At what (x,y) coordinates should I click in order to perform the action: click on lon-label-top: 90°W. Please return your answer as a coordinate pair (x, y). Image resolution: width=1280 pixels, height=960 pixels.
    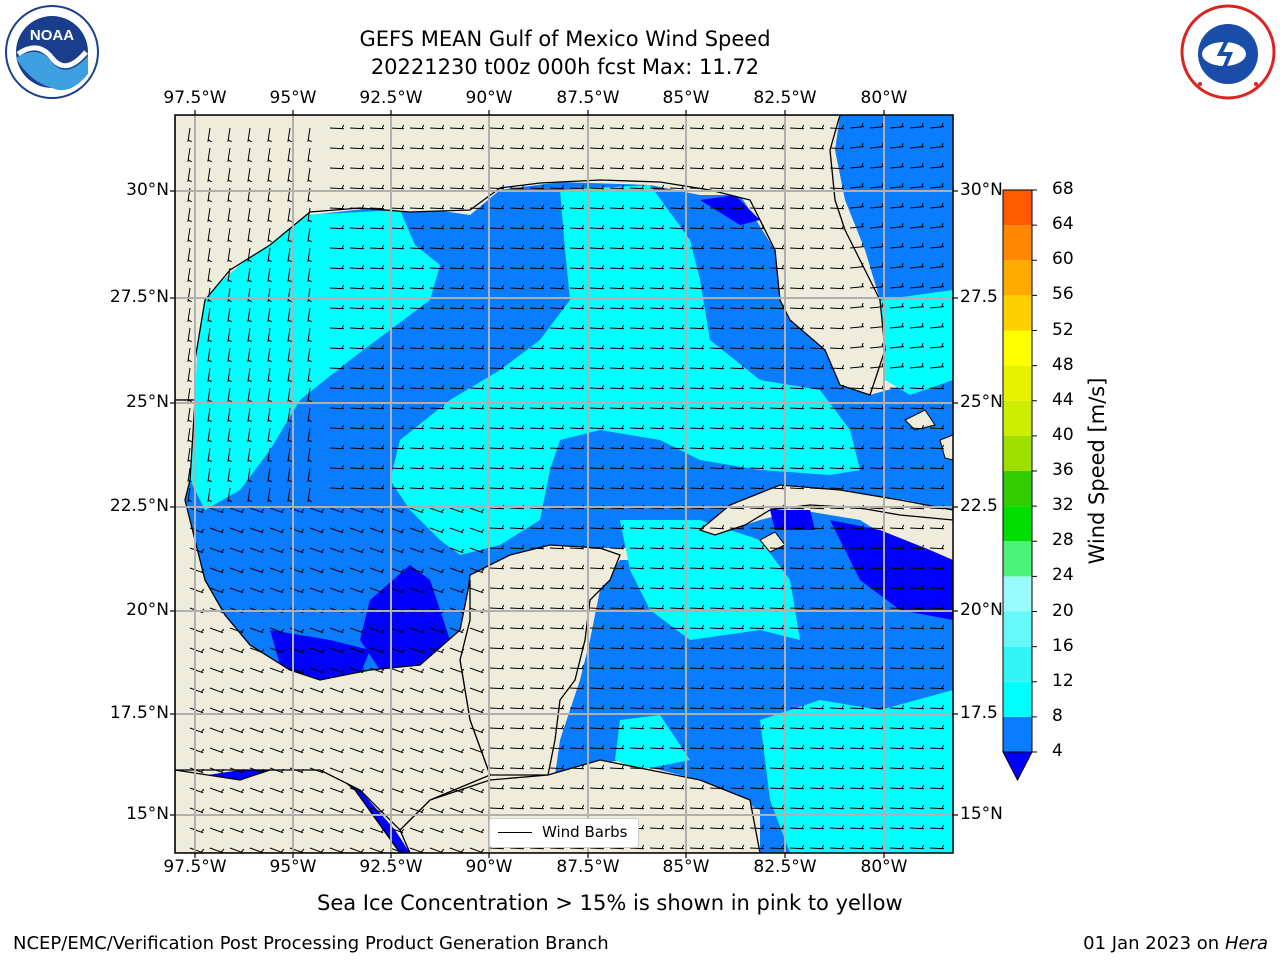
    Looking at the image, I should click on (489, 98).